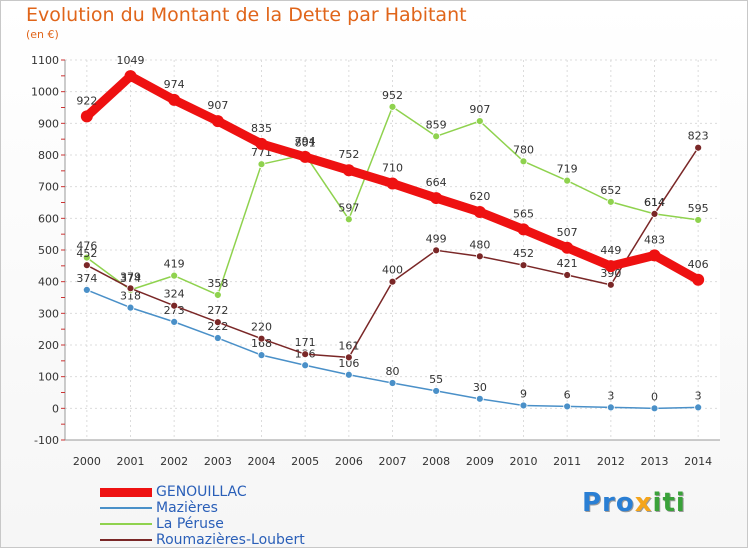  I want to click on data-label: 374, so click(130, 278).